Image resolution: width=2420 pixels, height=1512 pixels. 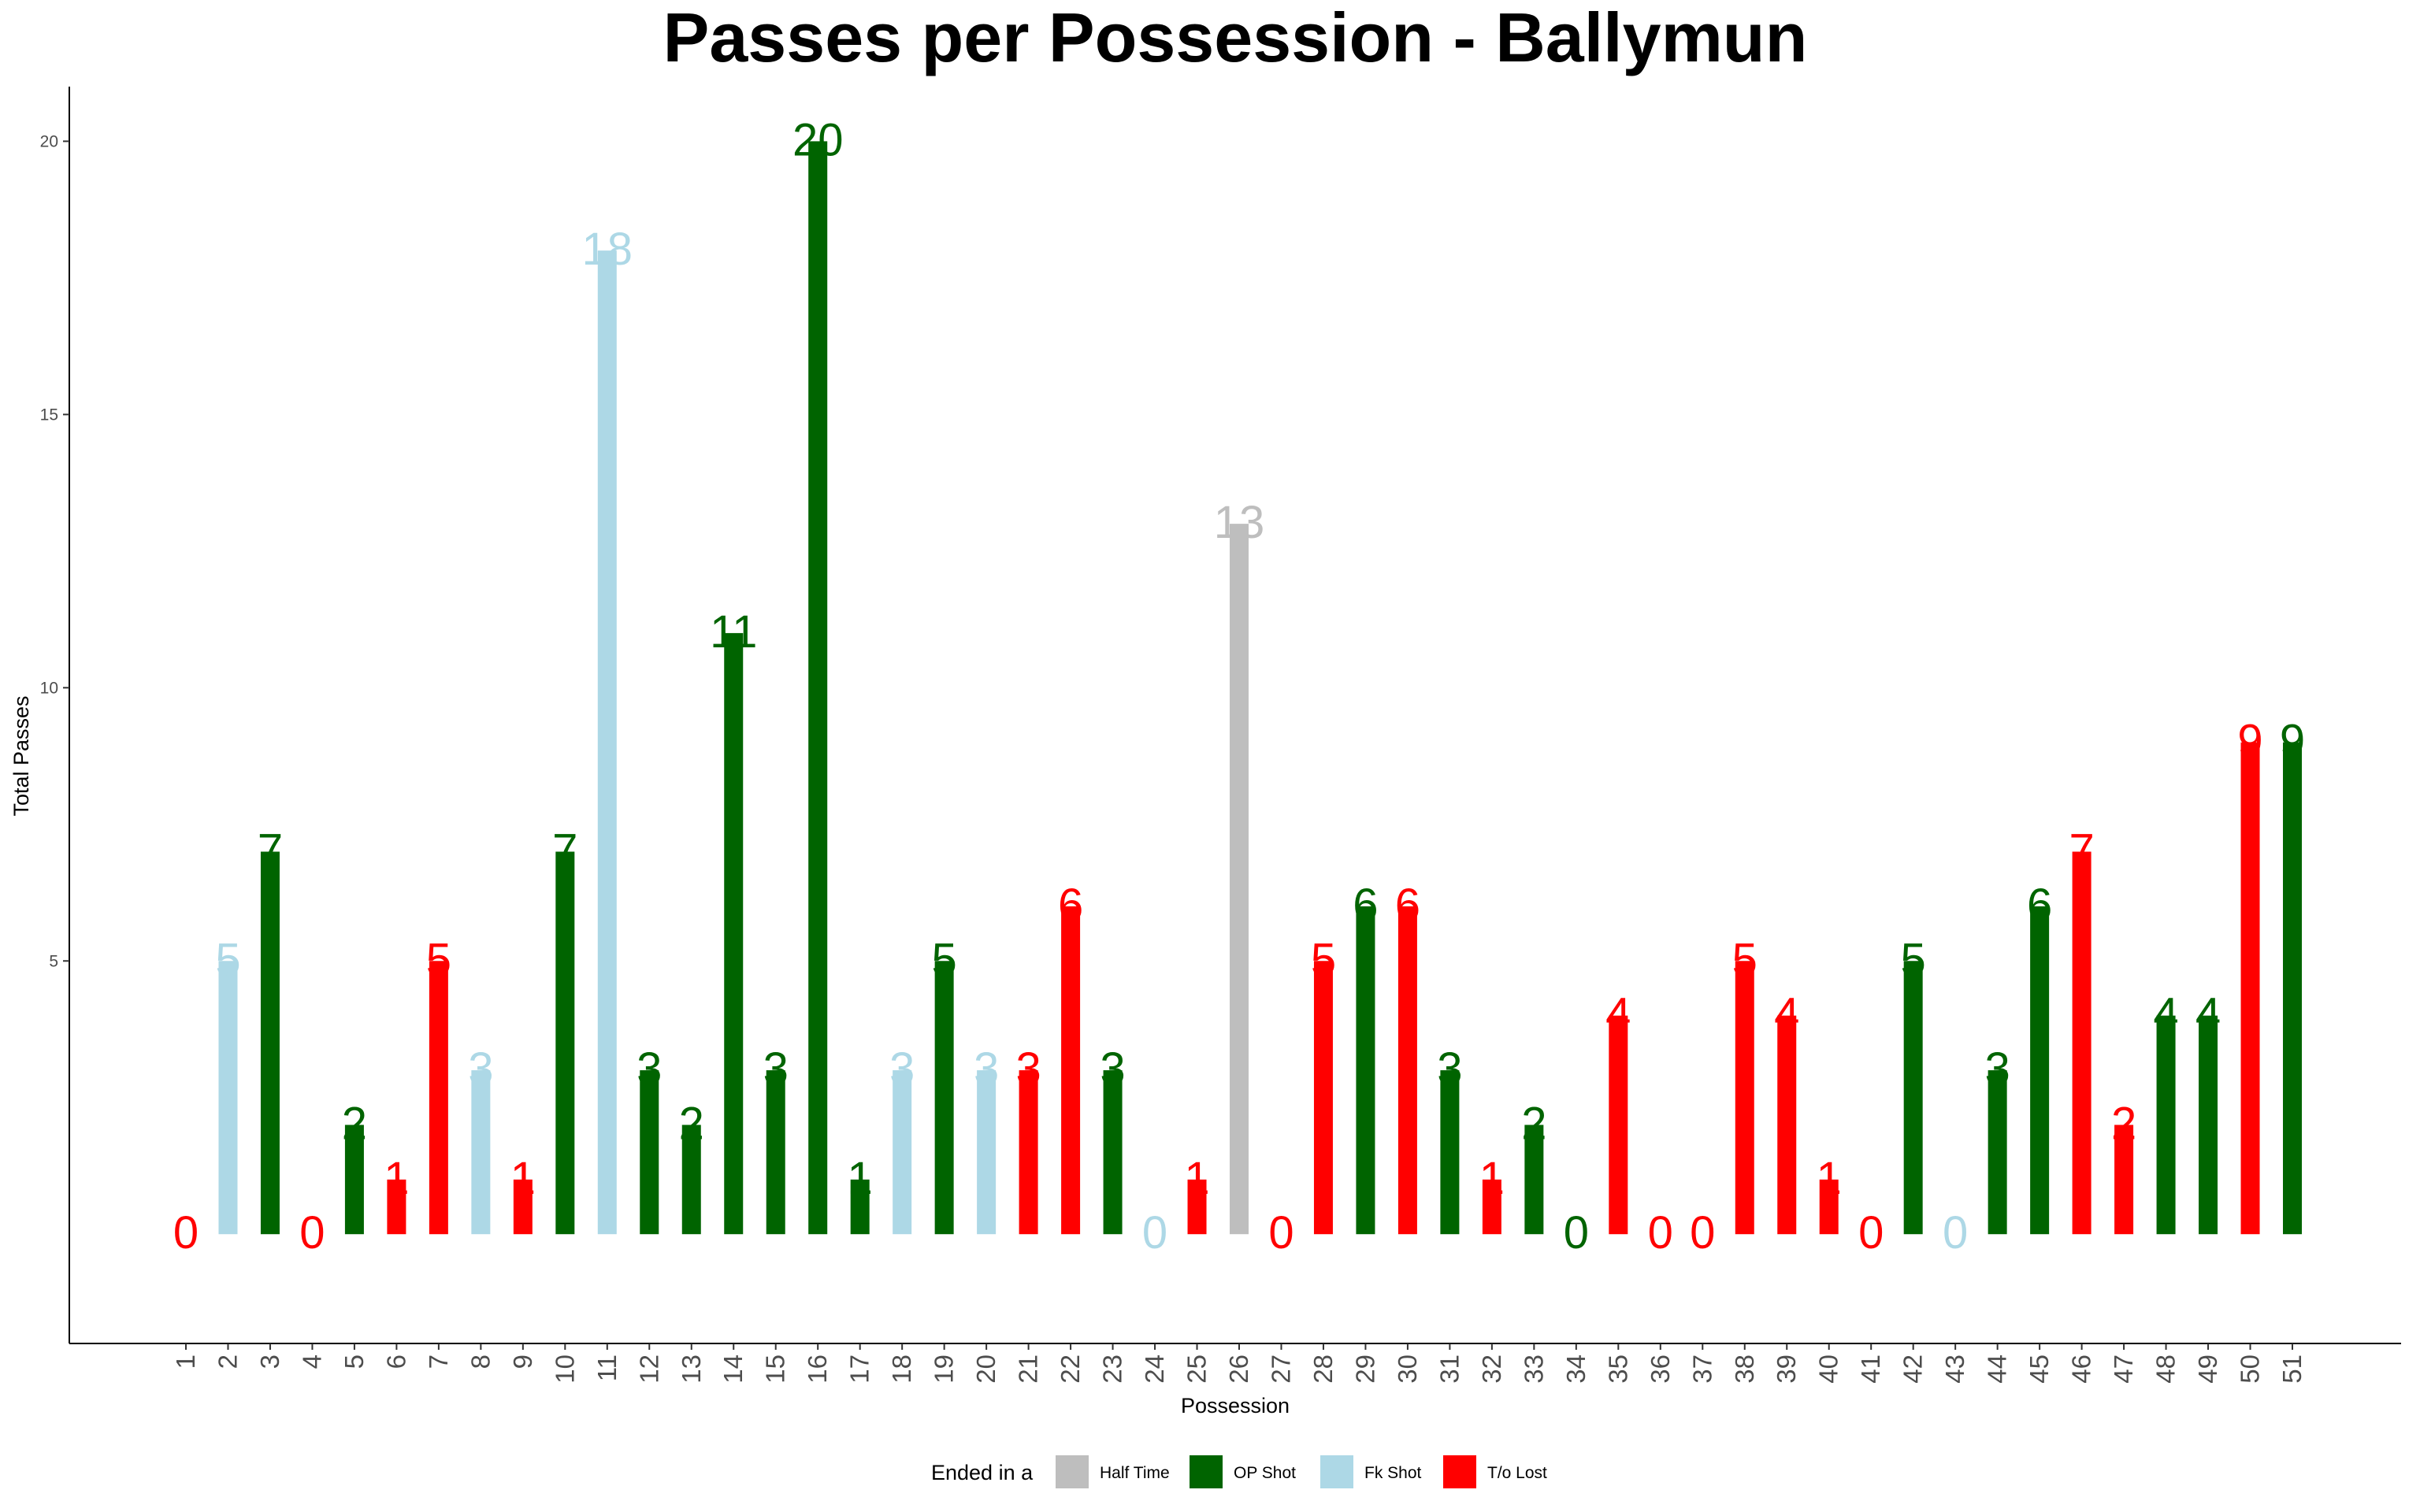 I want to click on x-tick-label: 19, so click(x=945, y=1369).